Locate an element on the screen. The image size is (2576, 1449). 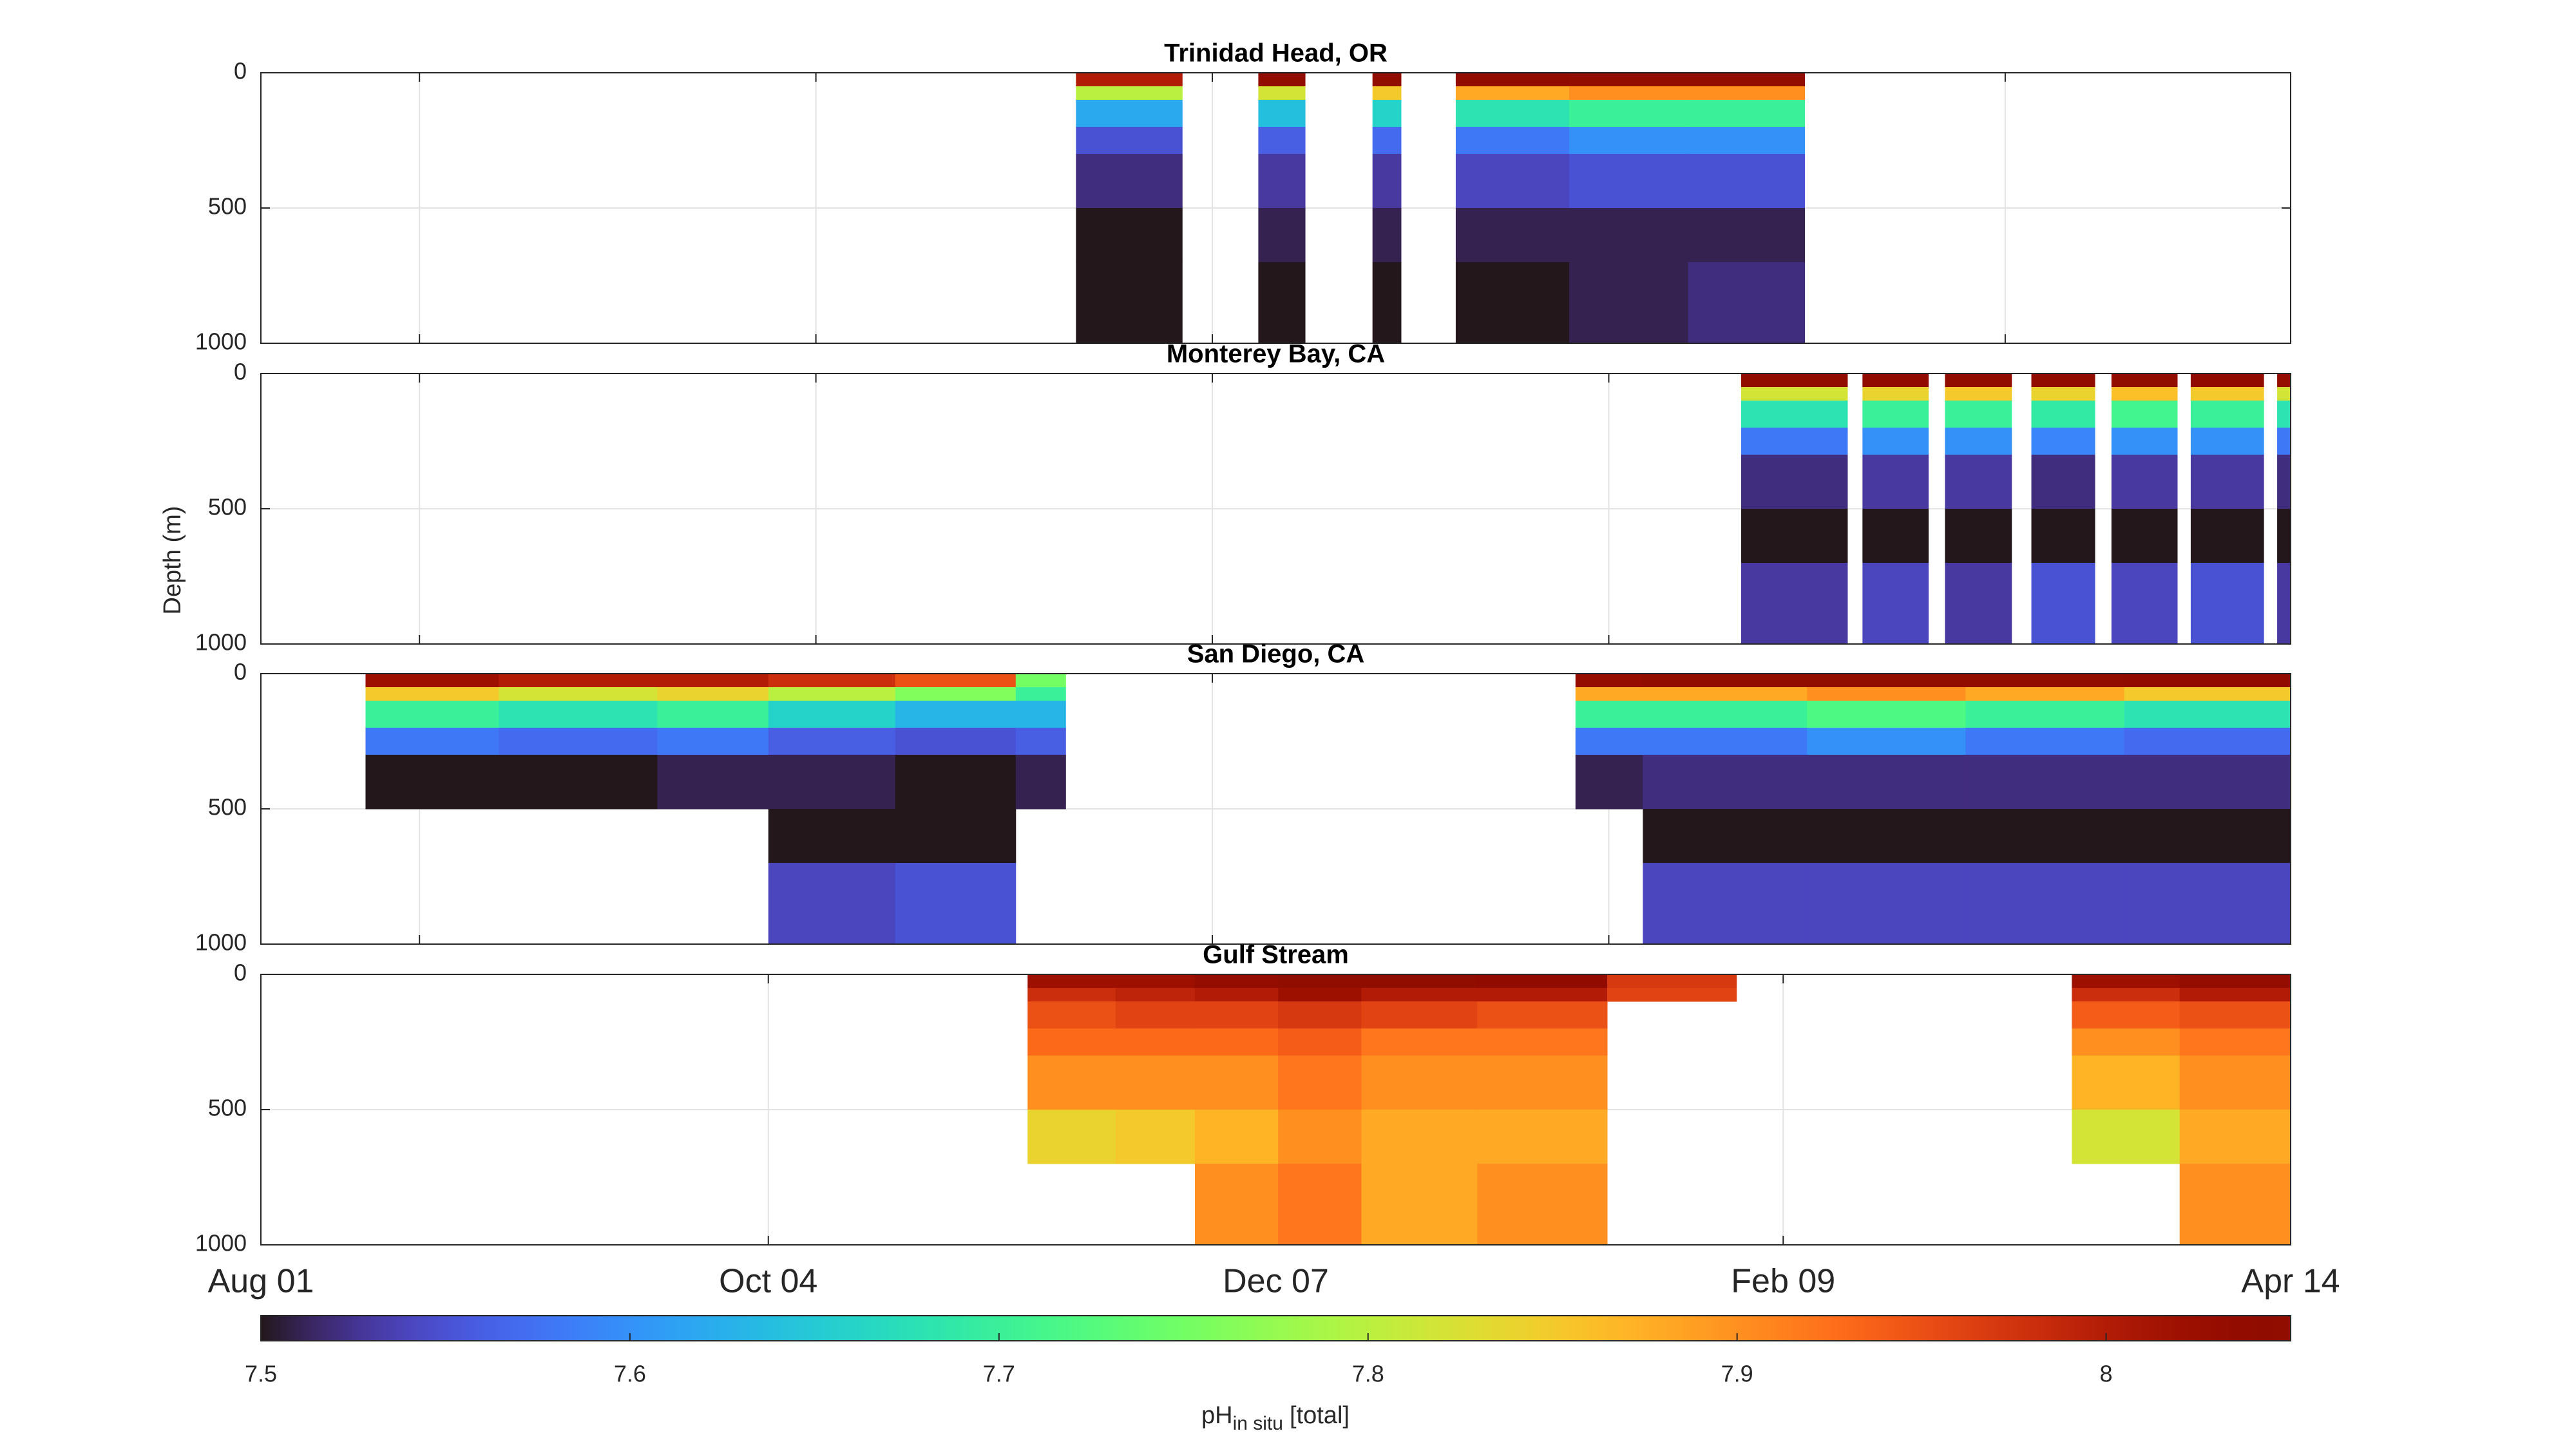
panel-title: Trinidad Head, OR is located at coordinates (1276, 54).